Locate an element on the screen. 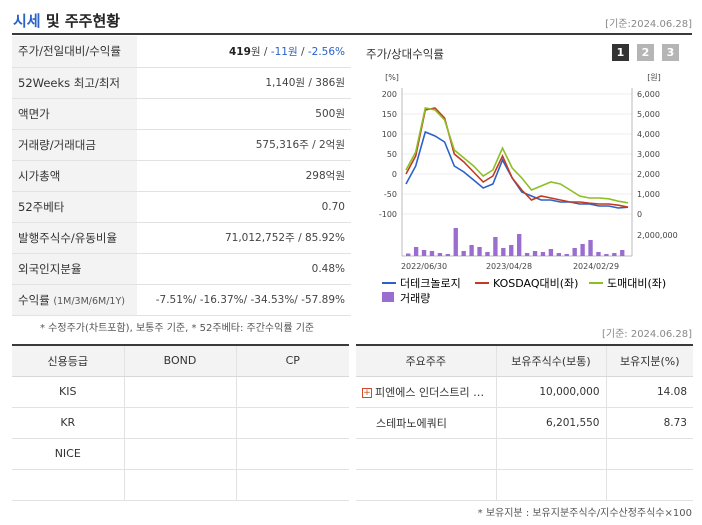 The image size is (702, 525). right-tick-label: 2,000 is located at coordinates (648, 174).